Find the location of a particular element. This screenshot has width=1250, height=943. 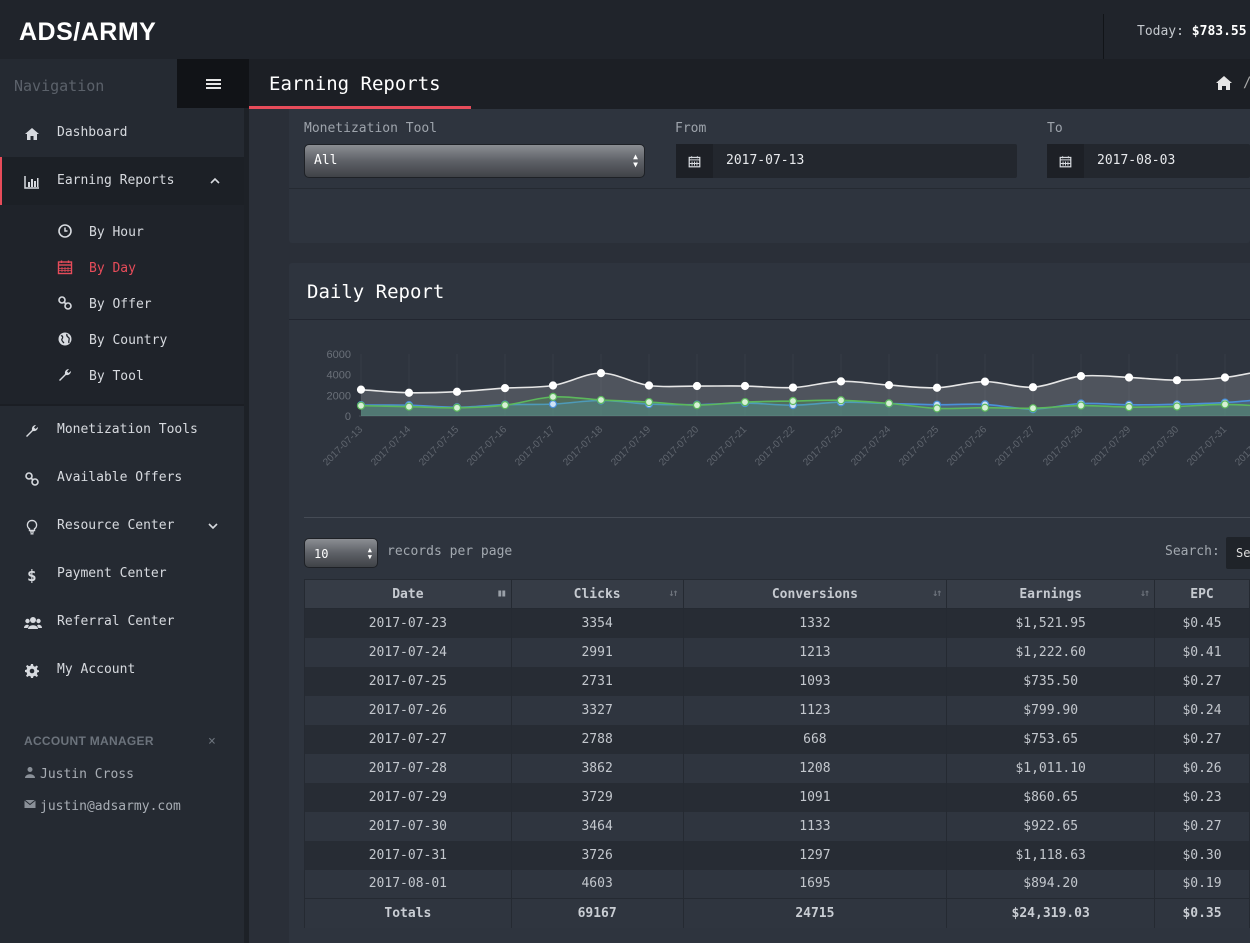

chevron-up-icon is located at coordinates (215, 181).